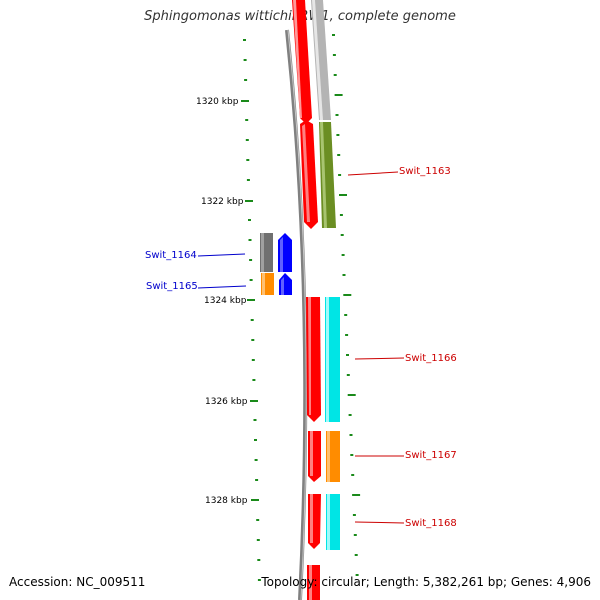 This screenshot has width=600, height=600. Describe the element at coordinates (306, 173) in the screenshot. I see `gene-swit-1163-cds-highlight` at that location.